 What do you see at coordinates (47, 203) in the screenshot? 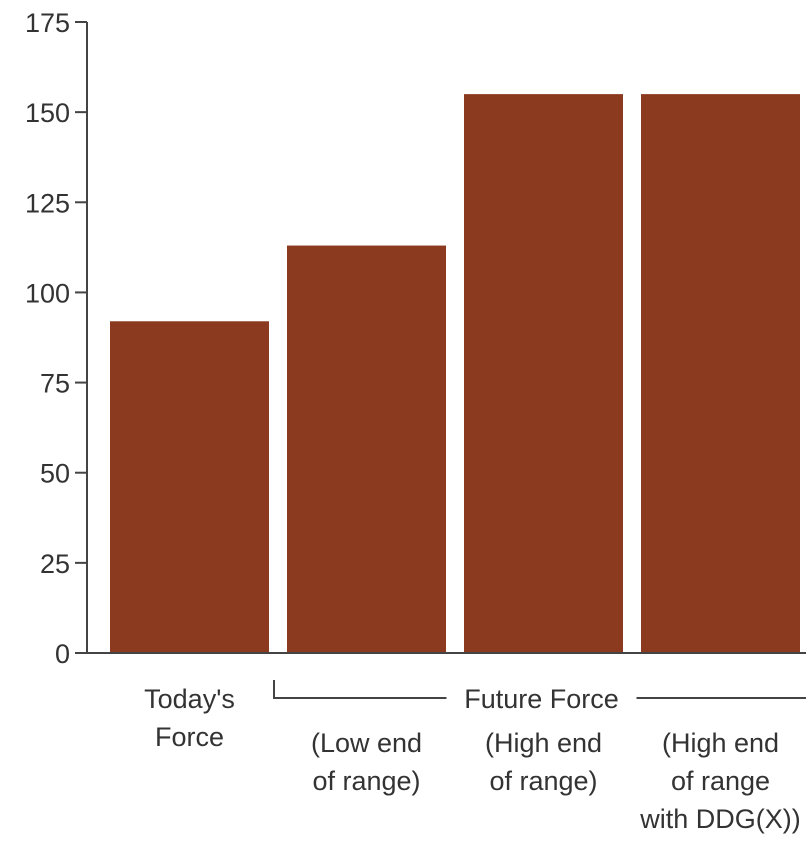
I see `y-tick-label-5: 125` at bounding box center [47, 203].